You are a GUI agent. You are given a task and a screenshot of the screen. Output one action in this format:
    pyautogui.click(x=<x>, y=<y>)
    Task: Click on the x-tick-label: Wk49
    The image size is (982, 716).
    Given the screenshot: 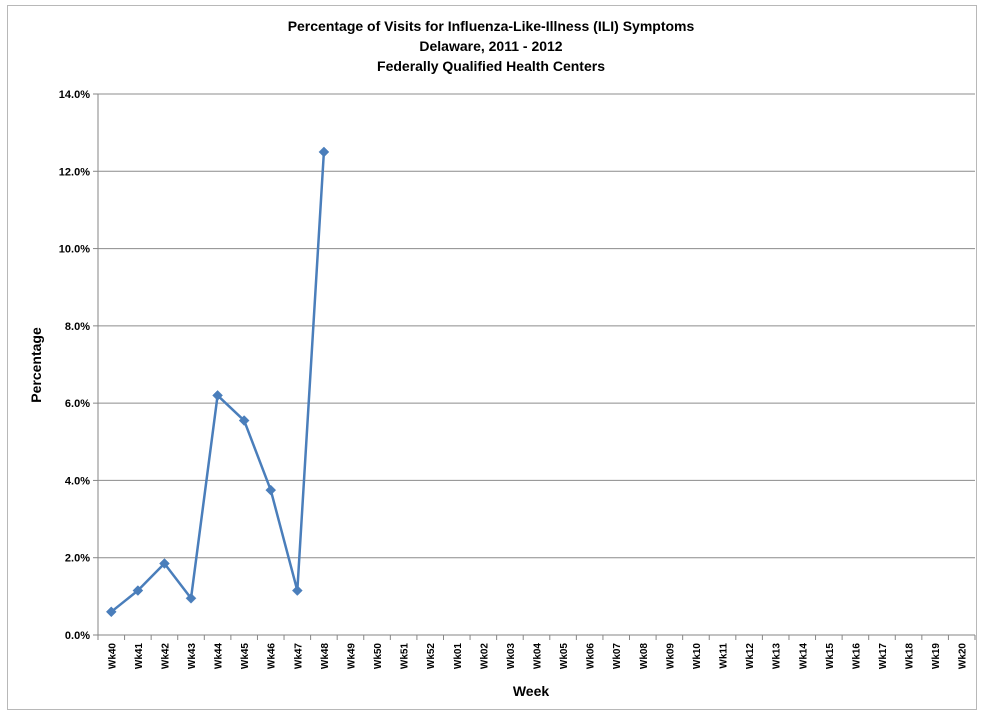 What is the action you would take?
    pyautogui.click(x=351, y=656)
    